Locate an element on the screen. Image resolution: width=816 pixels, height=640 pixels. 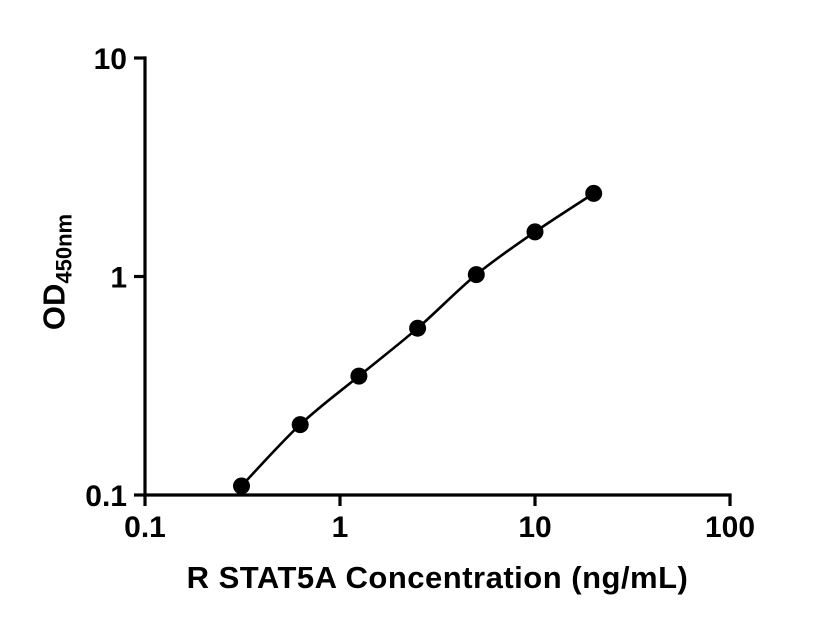
x-tick-label: 100 is located at coordinates (730, 527).